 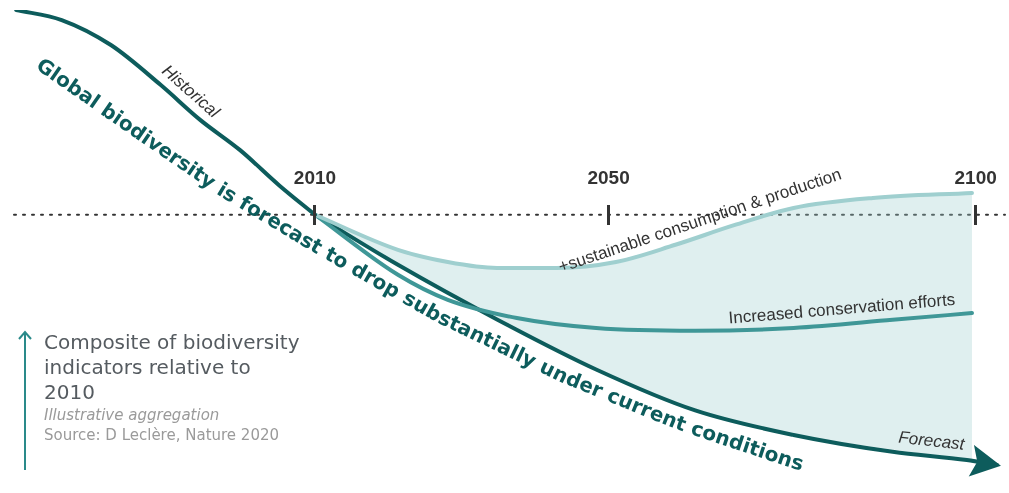 I want to click on x-tick-label: 2010, so click(x=315, y=178).